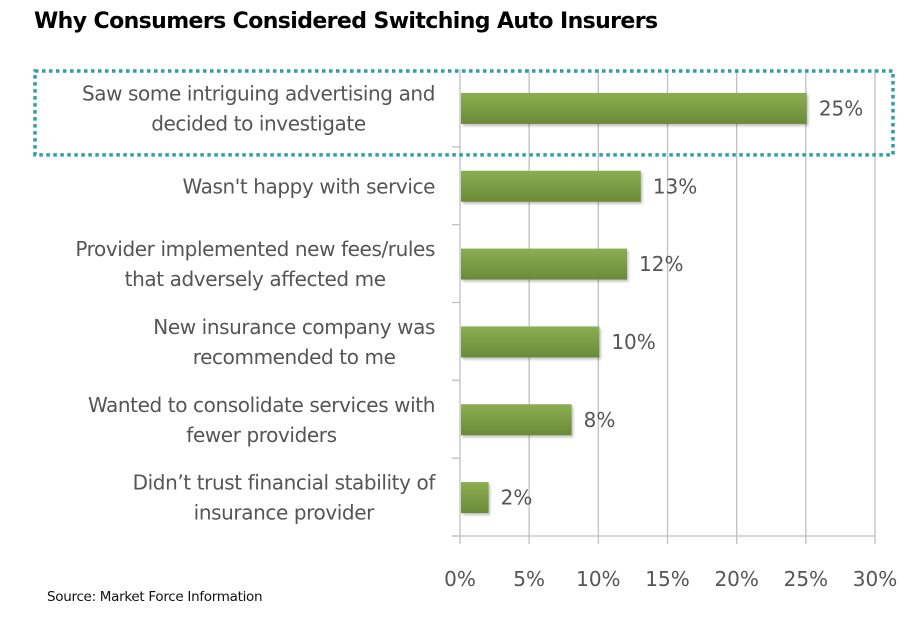 The width and height of the screenshot is (922, 622). What do you see at coordinates (675, 186) in the screenshot?
I see `data-label: 13%` at bounding box center [675, 186].